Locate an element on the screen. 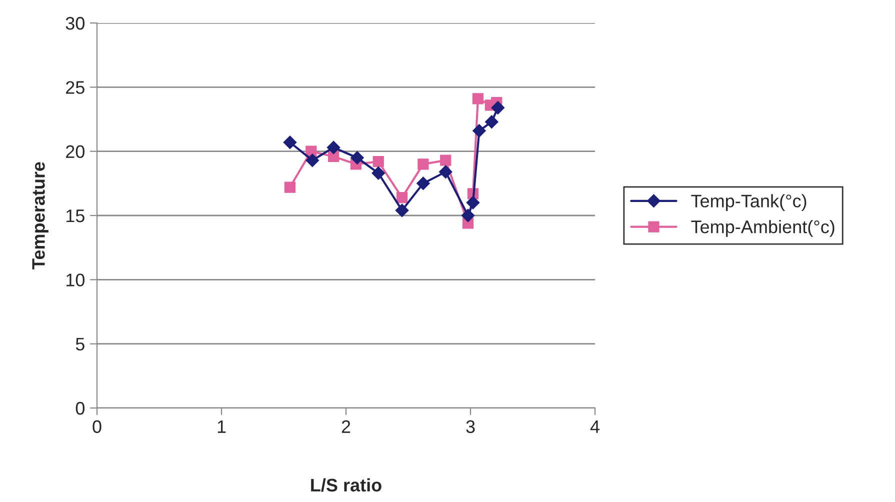 The image size is (895, 502). y-tick-label: 15 is located at coordinates (75, 216).